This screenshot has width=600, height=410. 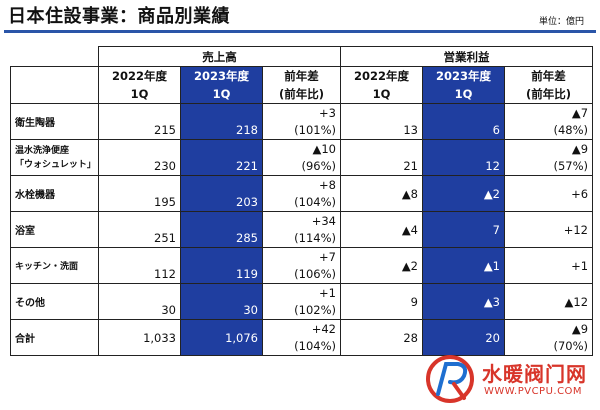 I want to click on profit-2022-value: 21, so click(x=381, y=157).